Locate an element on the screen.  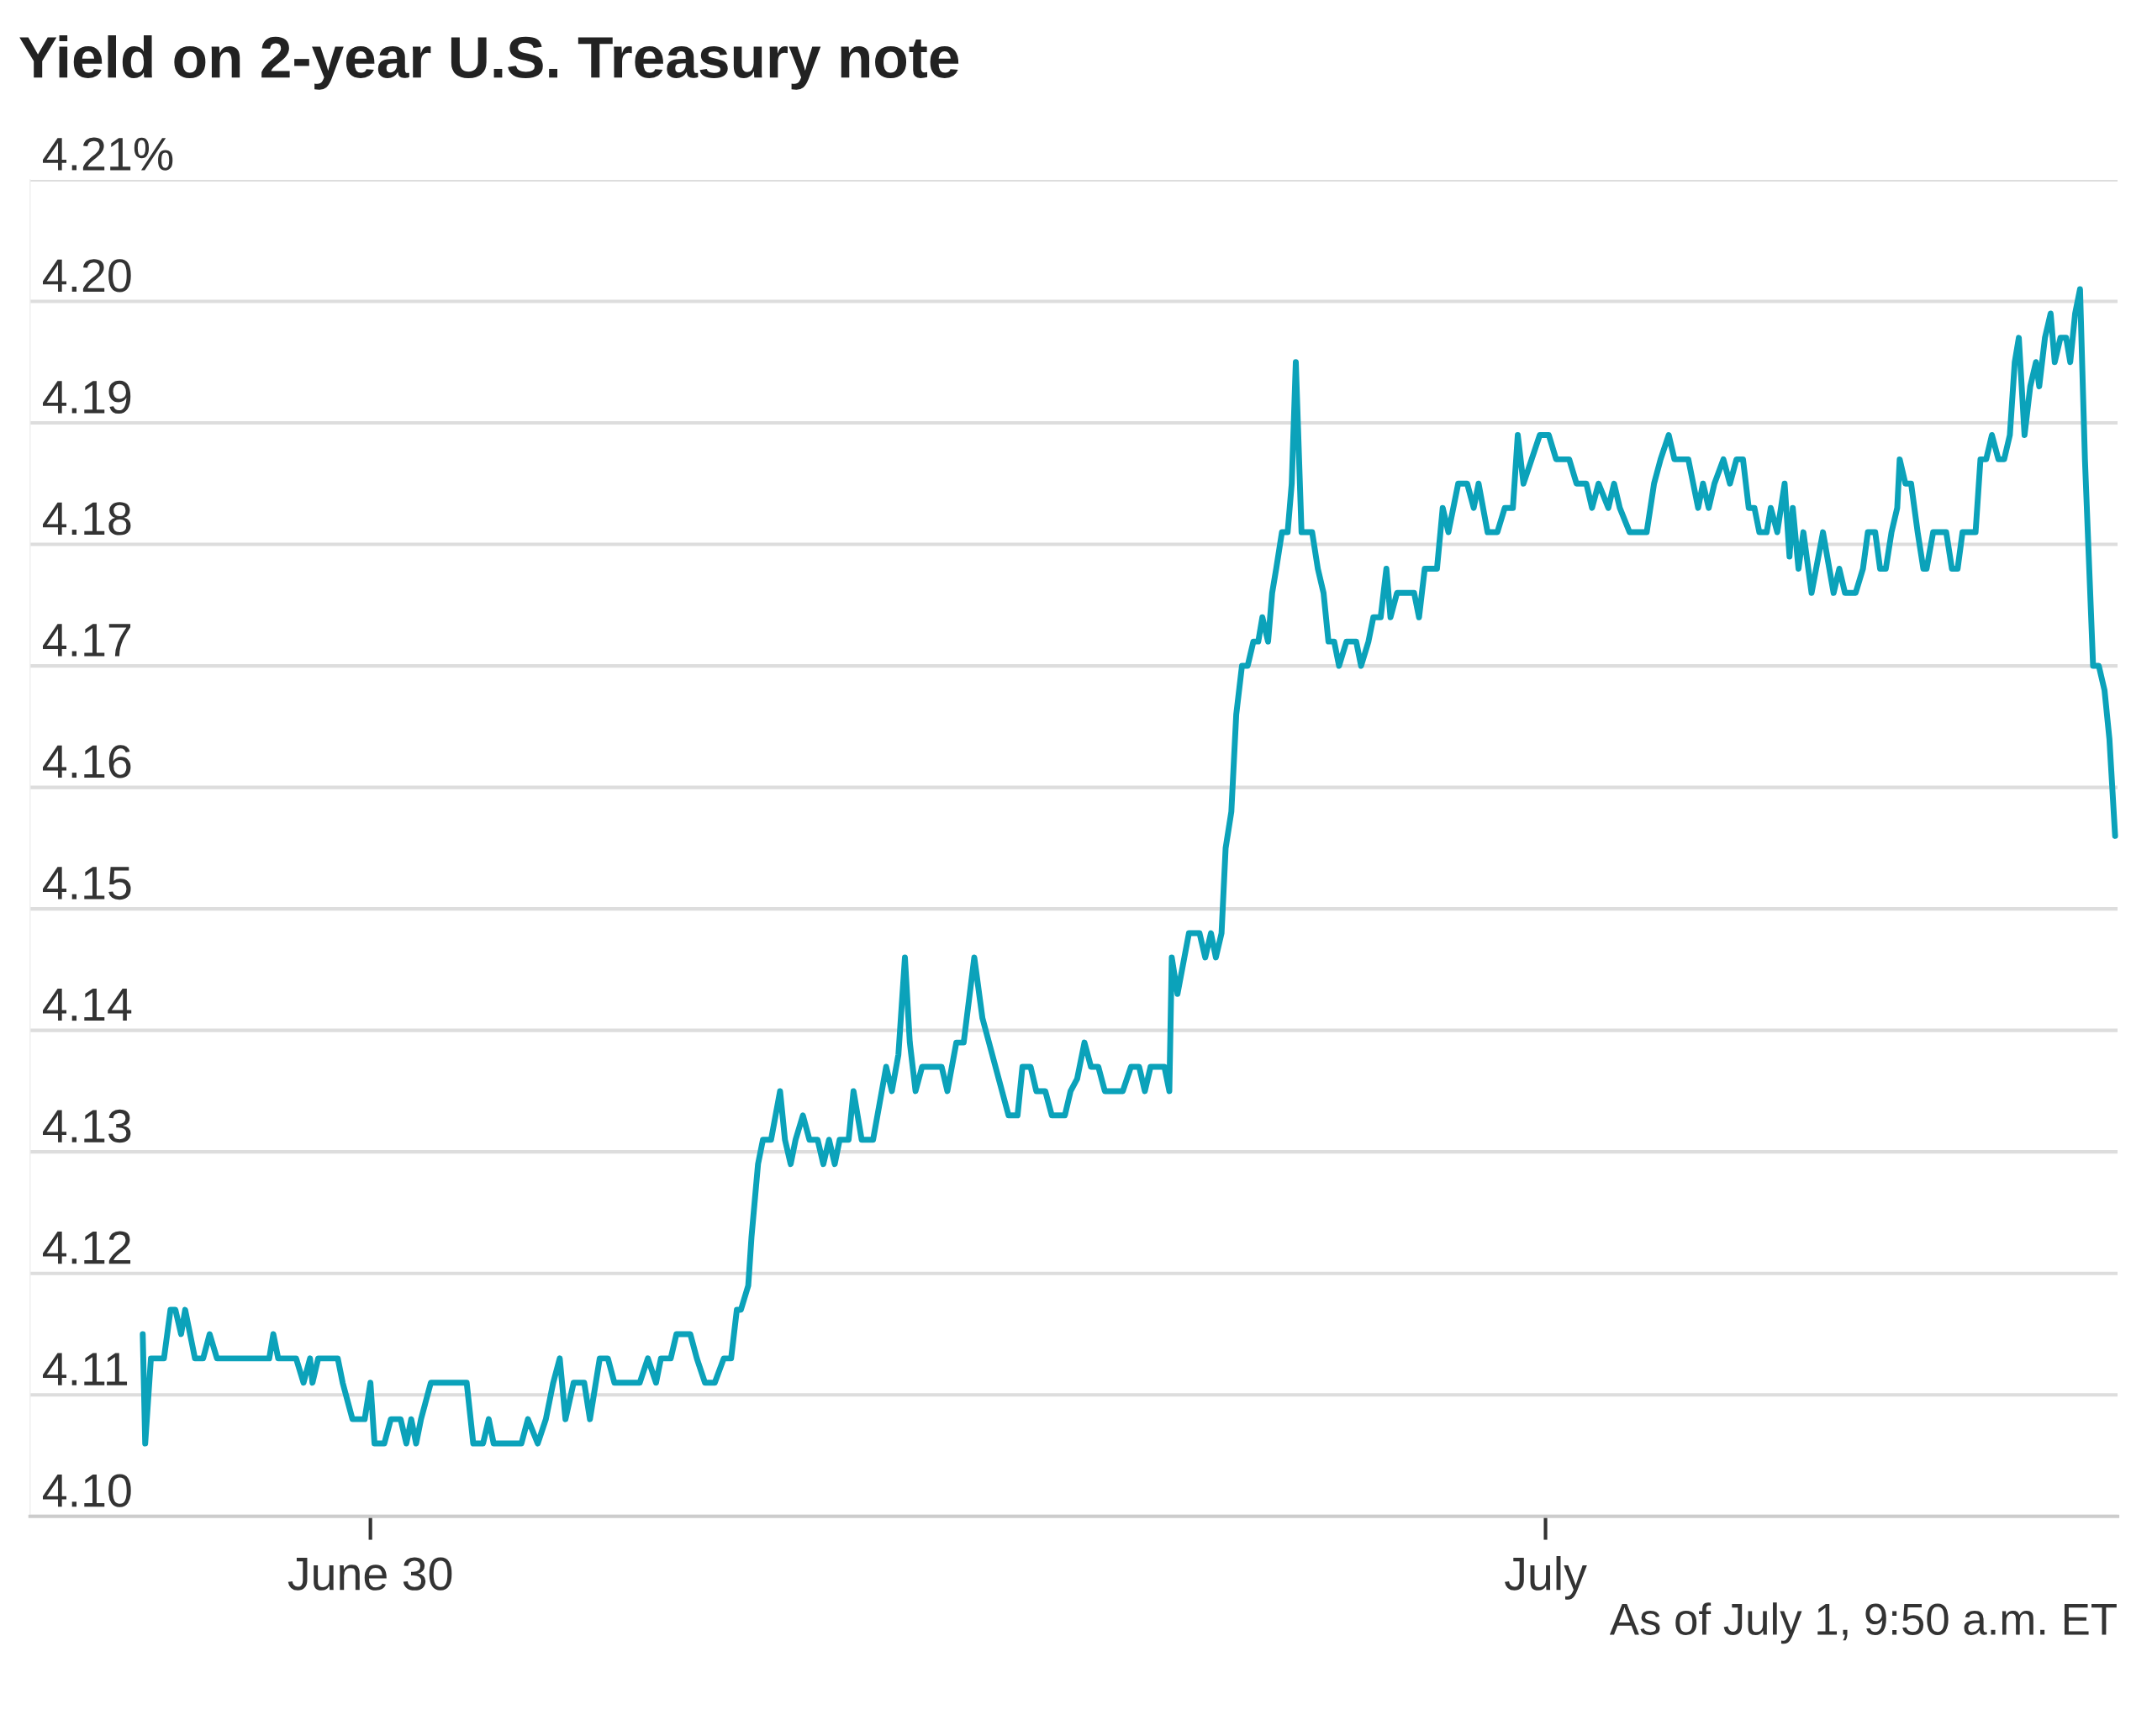
x-tick-label: June 30 is located at coordinates (369, 1574).